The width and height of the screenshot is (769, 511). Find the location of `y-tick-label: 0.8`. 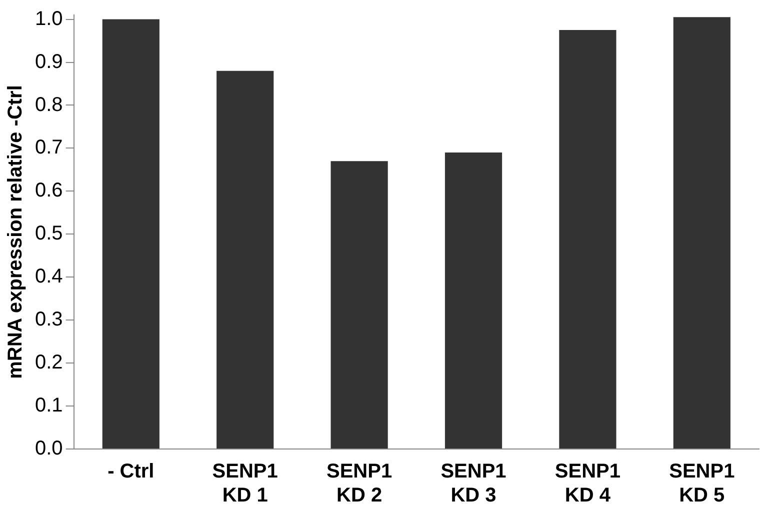

y-tick-label: 0.8 is located at coordinates (48, 105).